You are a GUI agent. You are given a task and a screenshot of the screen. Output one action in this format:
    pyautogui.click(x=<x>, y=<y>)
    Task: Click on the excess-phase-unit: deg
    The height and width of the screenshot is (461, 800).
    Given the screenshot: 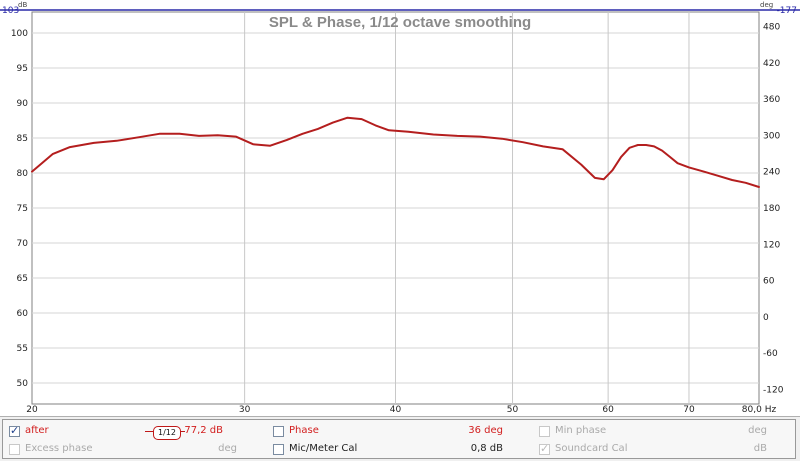 What is the action you would take?
    pyautogui.click(x=227, y=448)
    